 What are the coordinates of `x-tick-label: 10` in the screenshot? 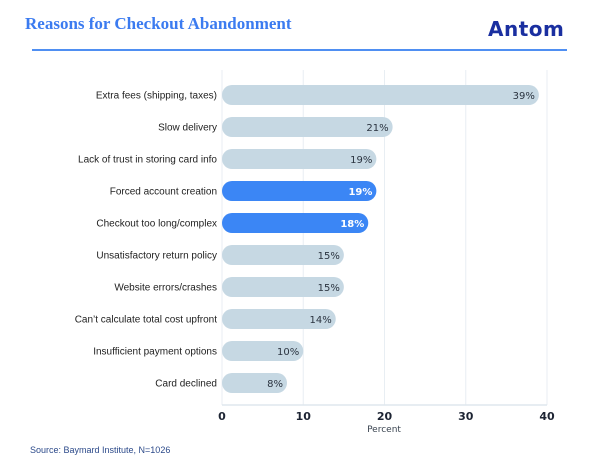 It's located at (304, 416).